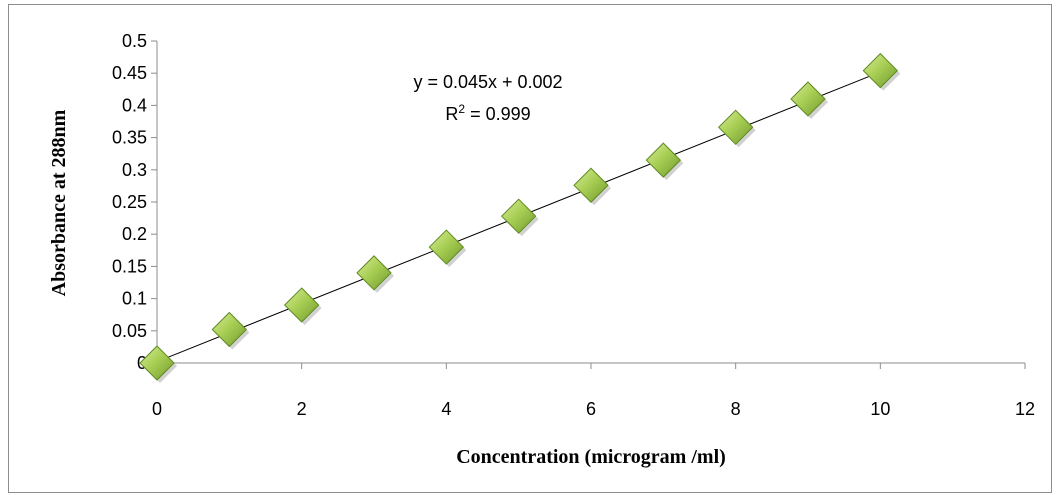  I want to click on y-tick-label: 0.05, so click(129, 331).